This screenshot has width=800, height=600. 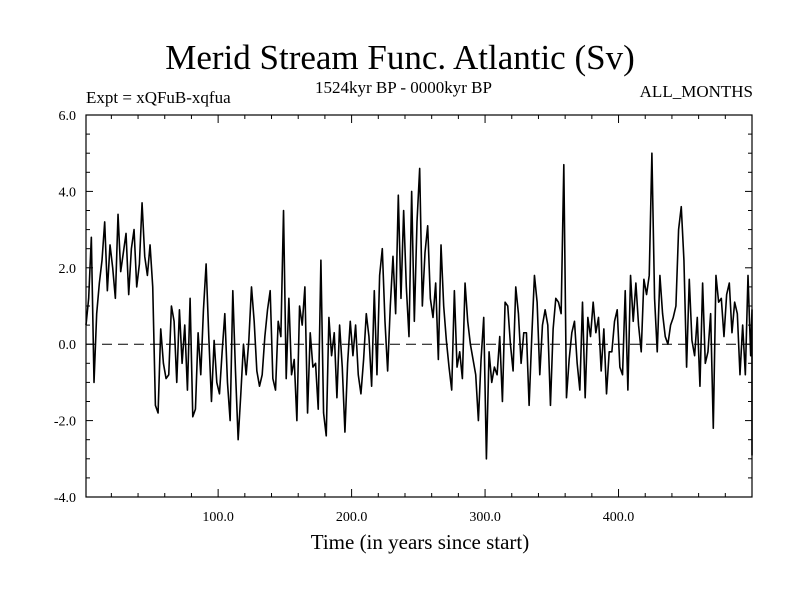 I want to click on y-tick-label: 4.0, so click(x=68, y=192).